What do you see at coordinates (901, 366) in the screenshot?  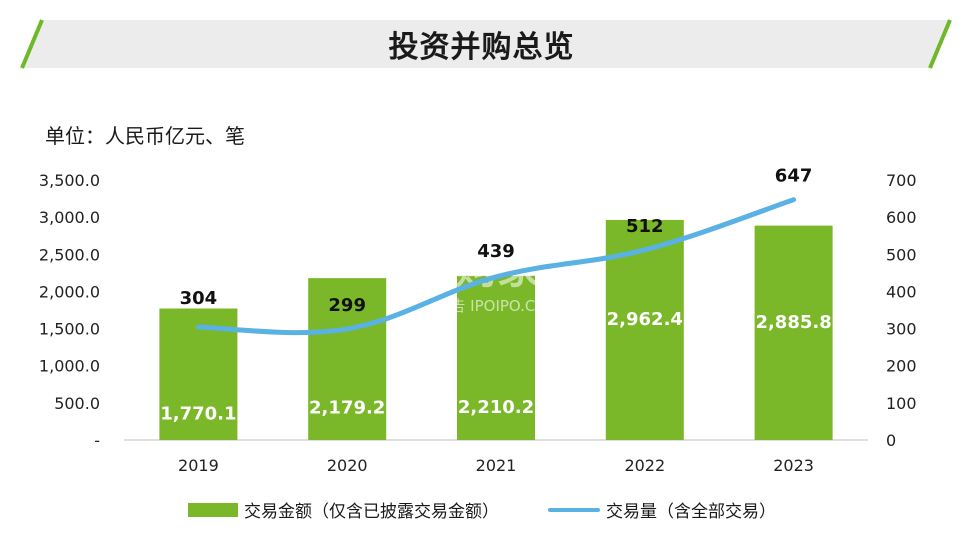 I see `y-right-tick-label: 200` at bounding box center [901, 366].